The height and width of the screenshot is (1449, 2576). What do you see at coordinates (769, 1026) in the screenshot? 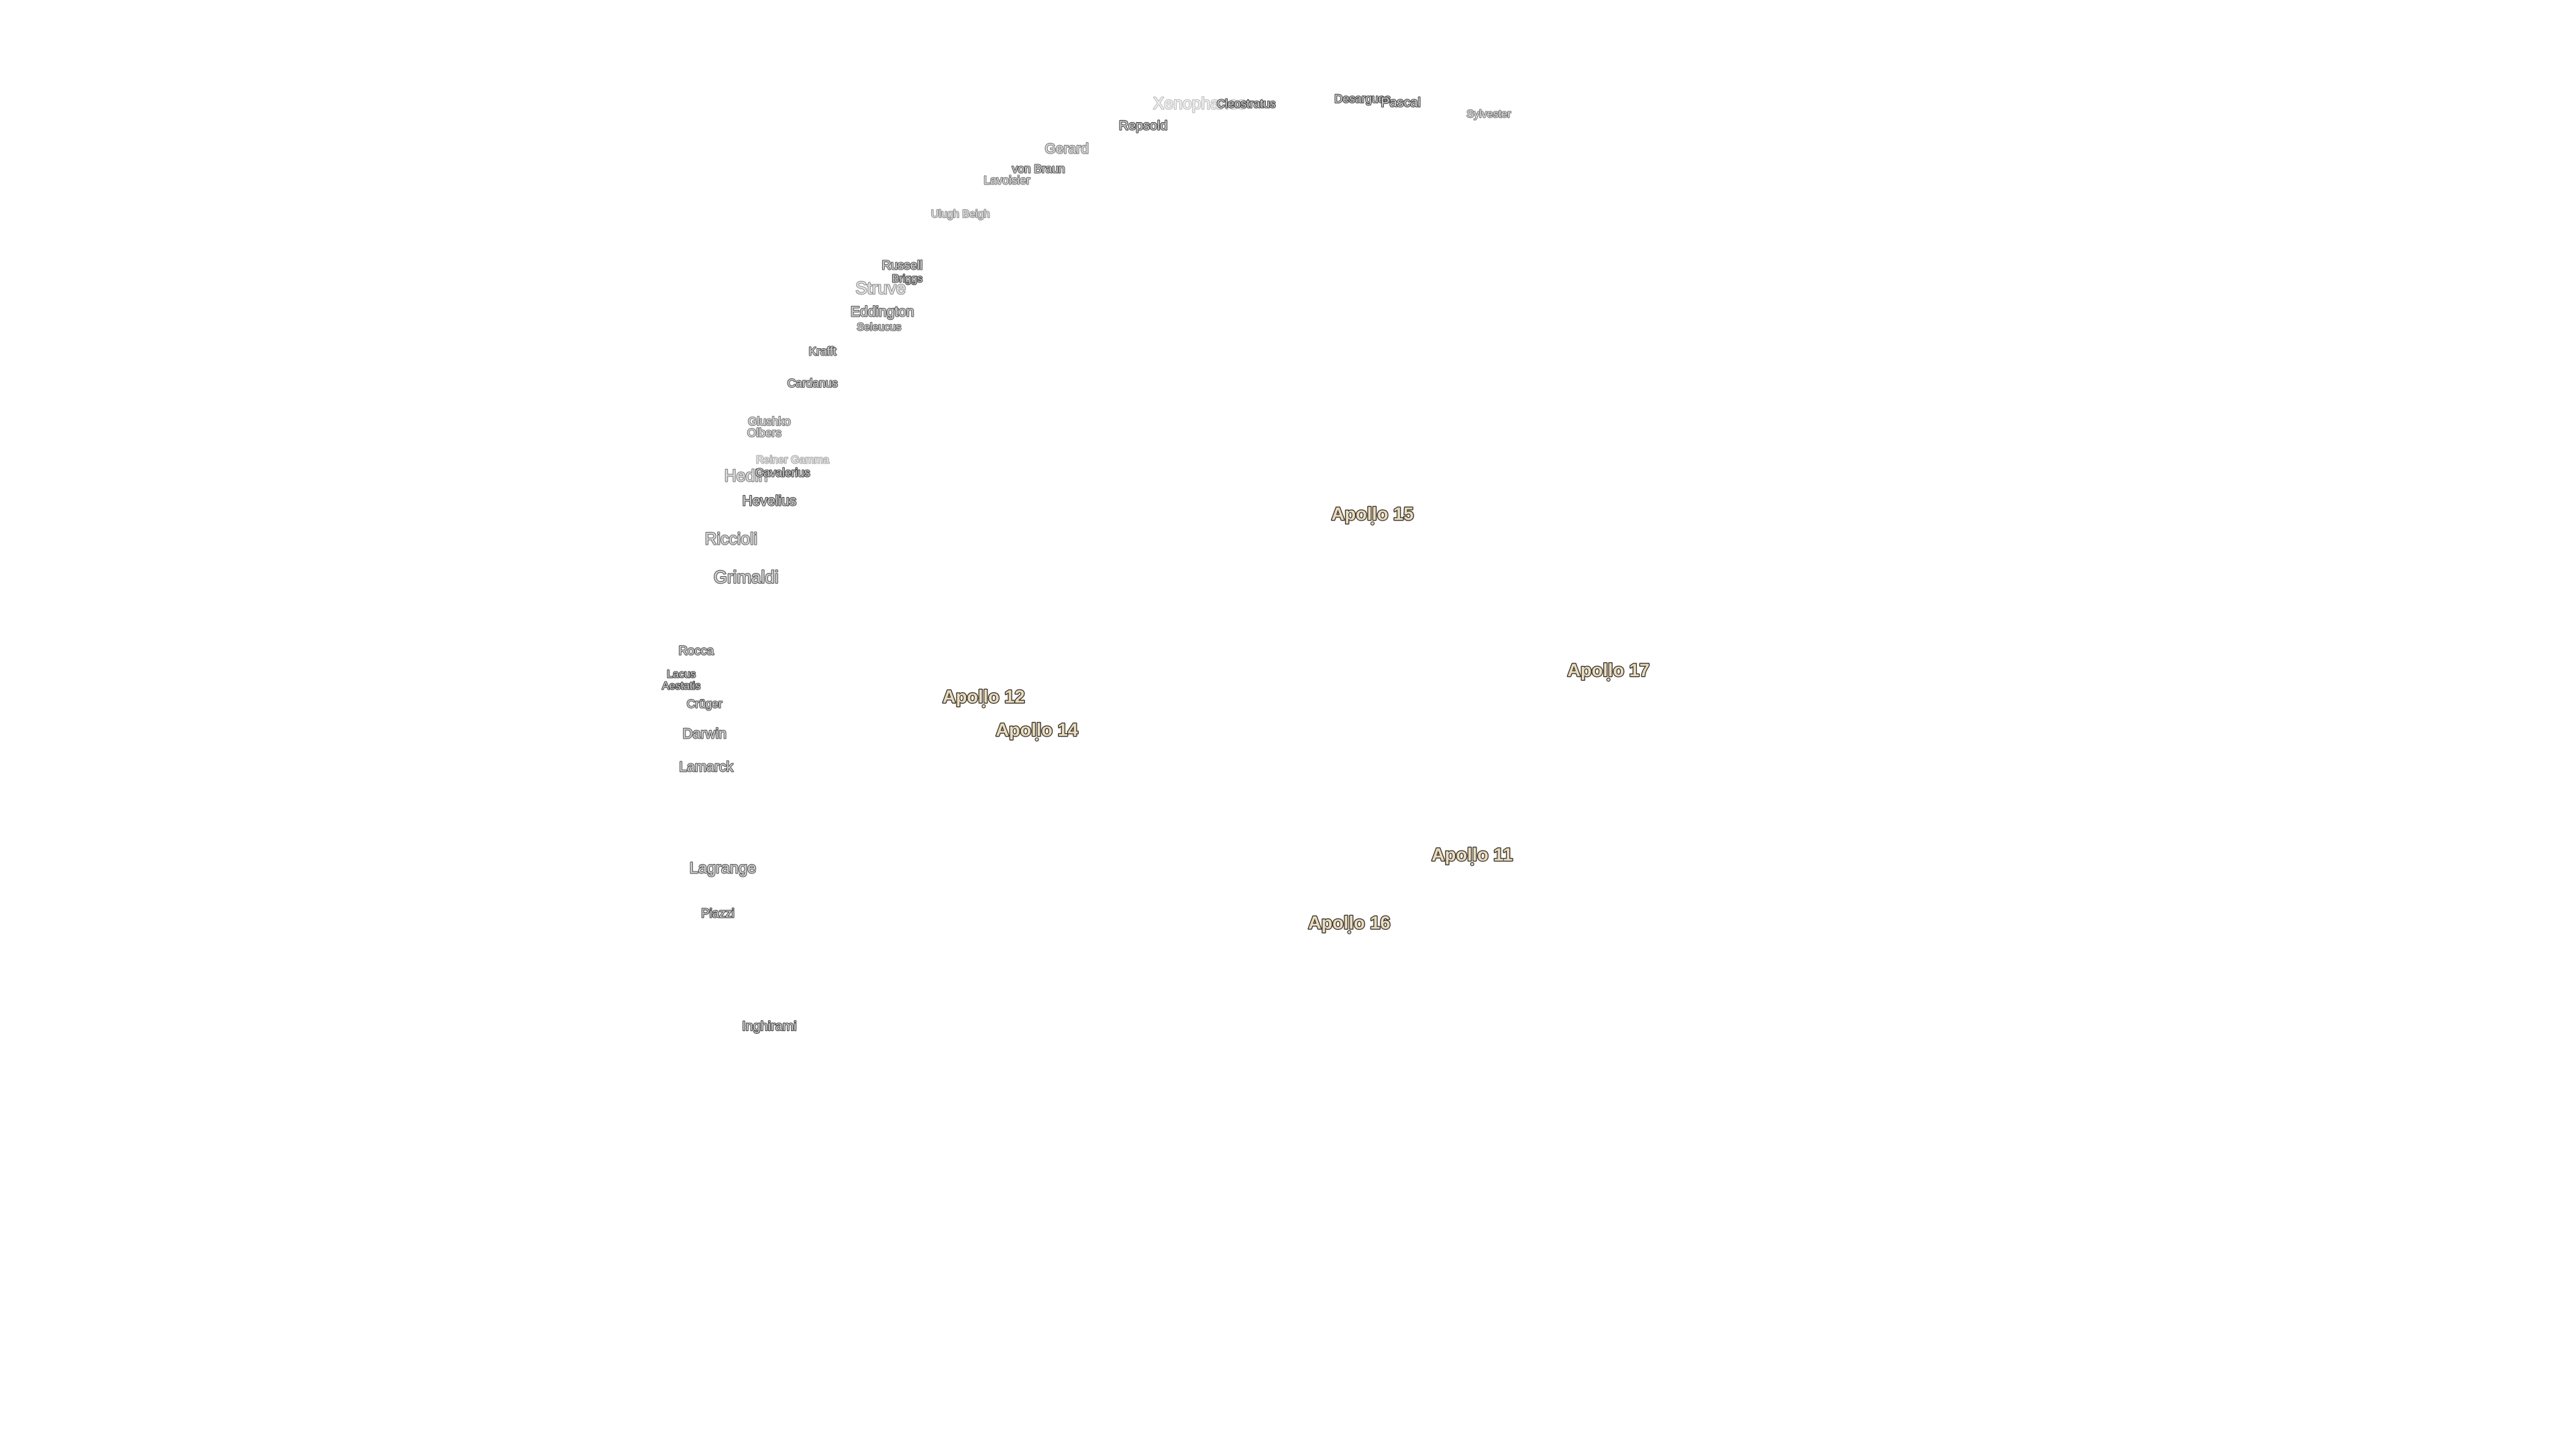
I see `crater-label: Inghirami` at bounding box center [769, 1026].